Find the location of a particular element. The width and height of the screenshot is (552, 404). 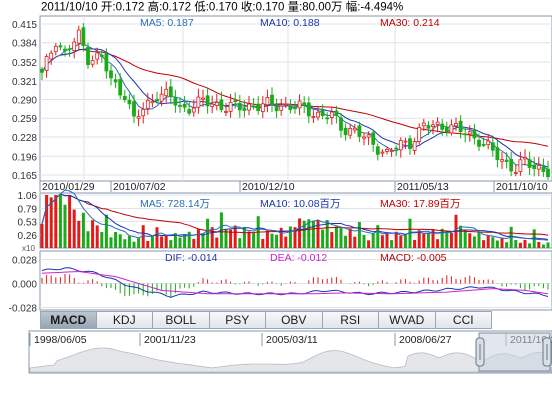

navigator-range-selection is located at coordinates (514, 352).